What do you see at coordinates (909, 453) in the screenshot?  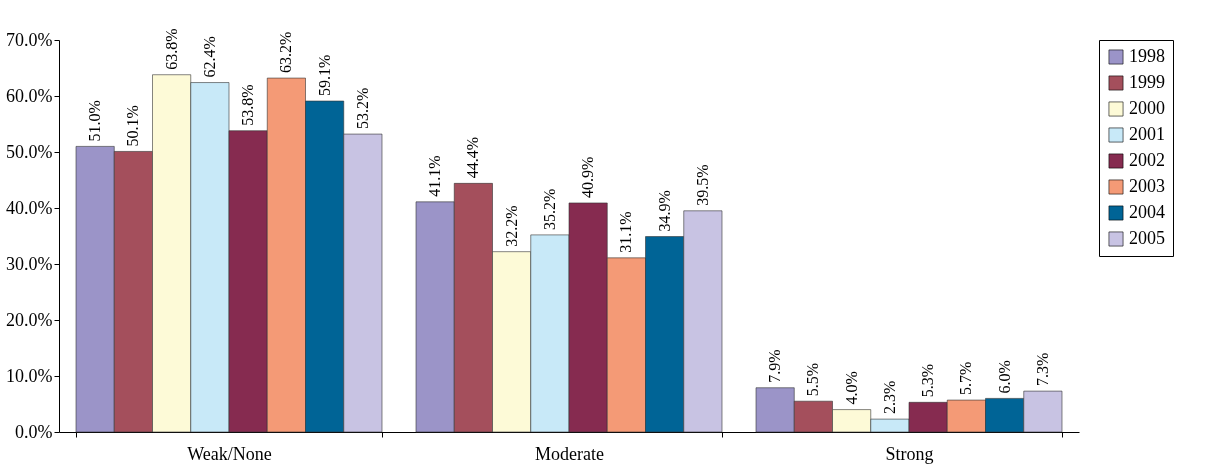 I see `x-tick-label: Strong` at bounding box center [909, 453].